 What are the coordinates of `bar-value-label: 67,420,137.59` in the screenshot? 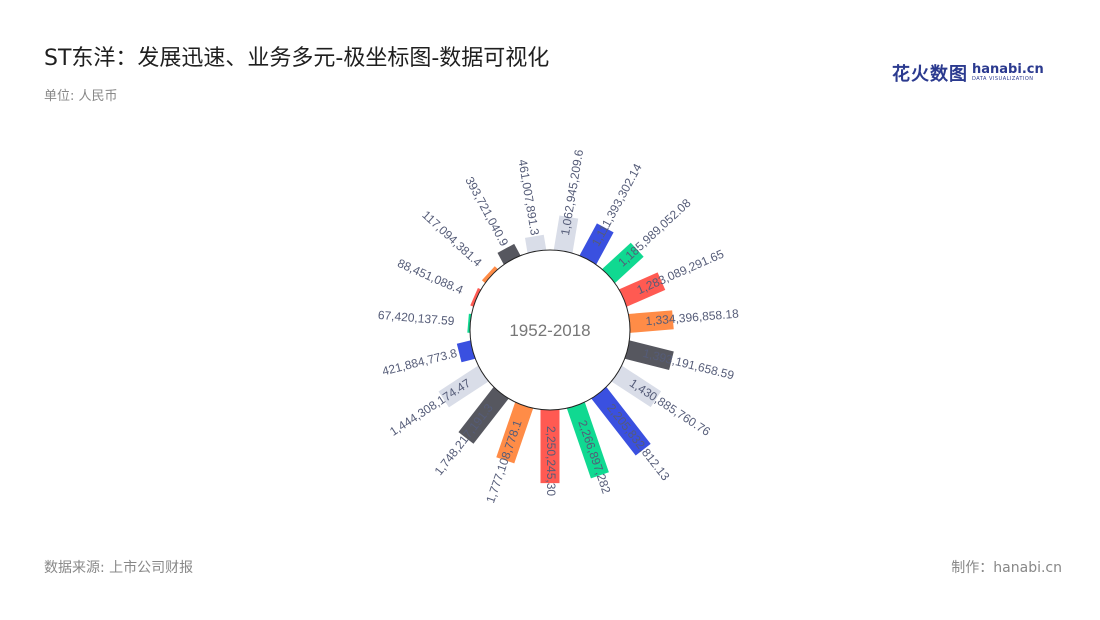 It's located at (416, 318).